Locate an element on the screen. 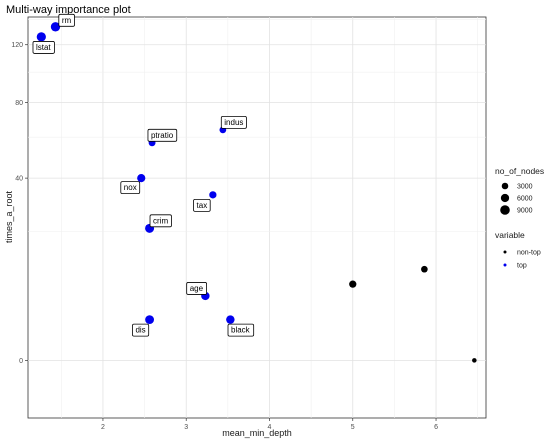 This screenshot has height=447, width=554. legend-size-label: 3000 is located at coordinates (525, 187).